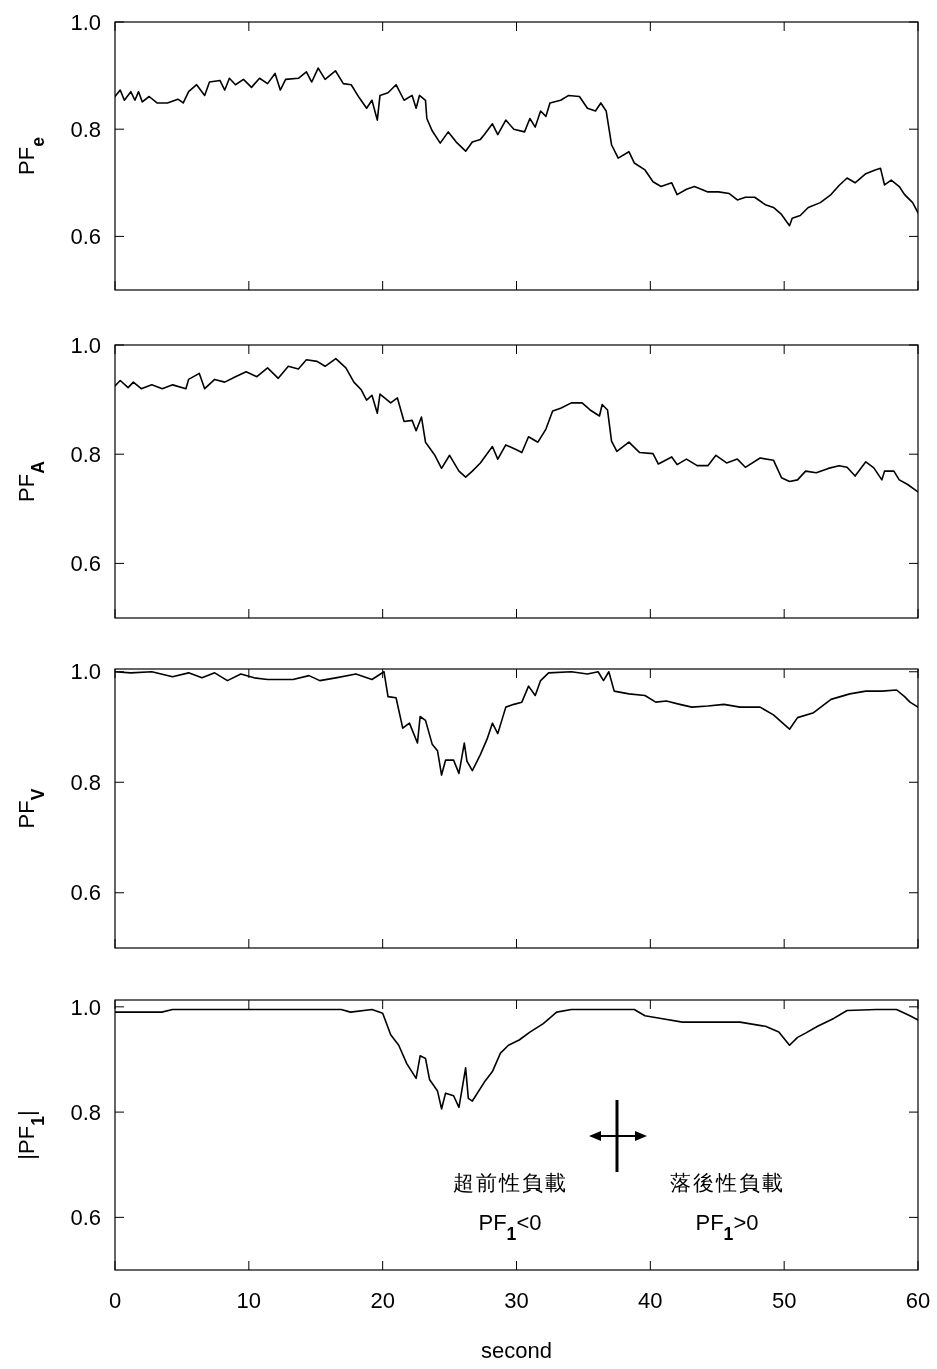 Image resolution: width=937 pixels, height=1369 pixels. What do you see at coordinates (784, 1300) in the screenshot?
I see `x-tick-label: 50` at bounding box center [784, 1300].